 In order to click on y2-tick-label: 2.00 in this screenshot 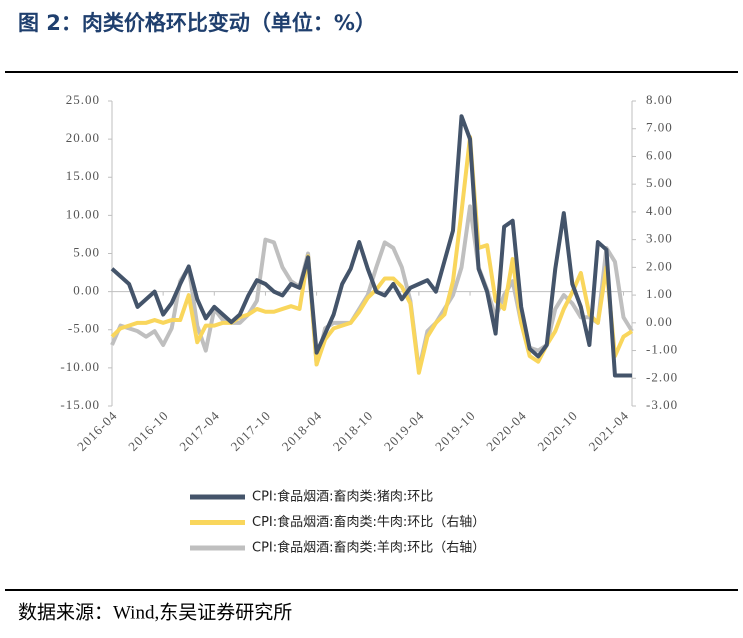, I will do `click(659, 265)`.